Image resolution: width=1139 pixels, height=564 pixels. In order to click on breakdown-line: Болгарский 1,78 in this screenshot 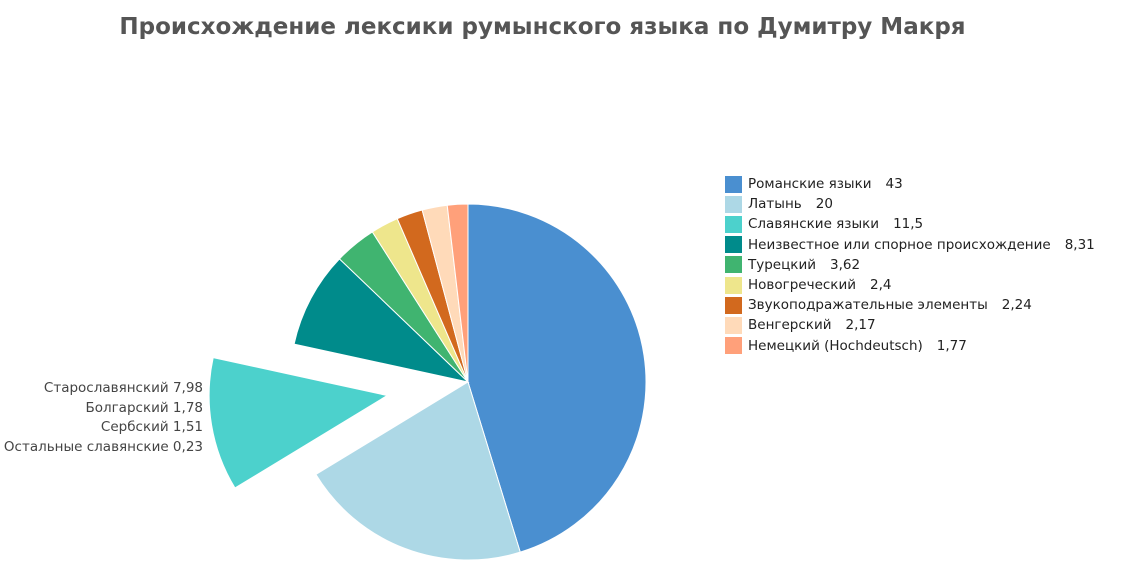, I will do `click(144, 407)`.